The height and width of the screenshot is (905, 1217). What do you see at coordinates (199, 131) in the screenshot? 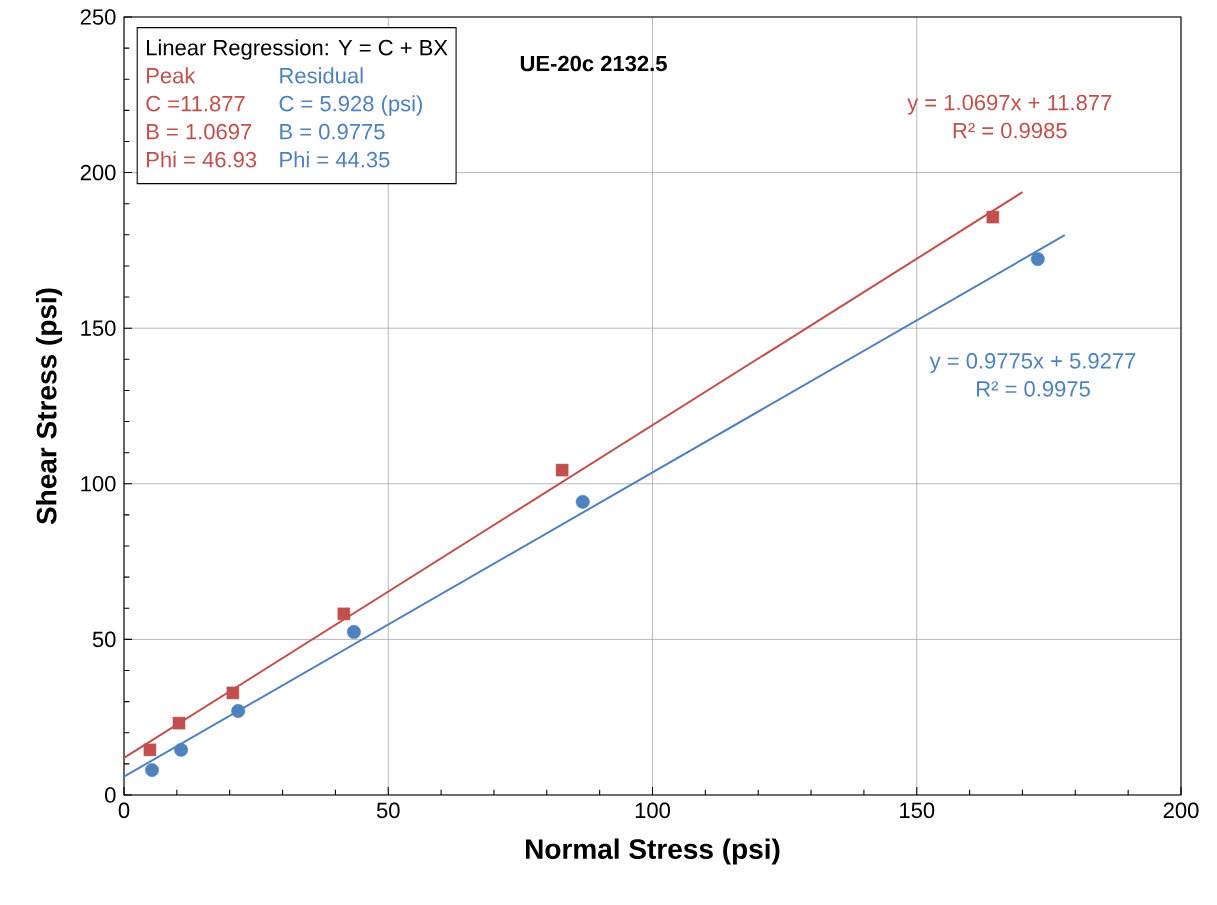
I see `annotation: B = 1.0697` at bounding box center [199, 131].